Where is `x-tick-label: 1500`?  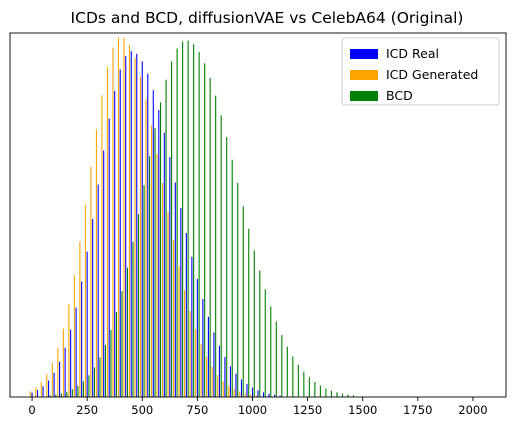
x-tick-label: 1500 is located at coordinates (362, 410).